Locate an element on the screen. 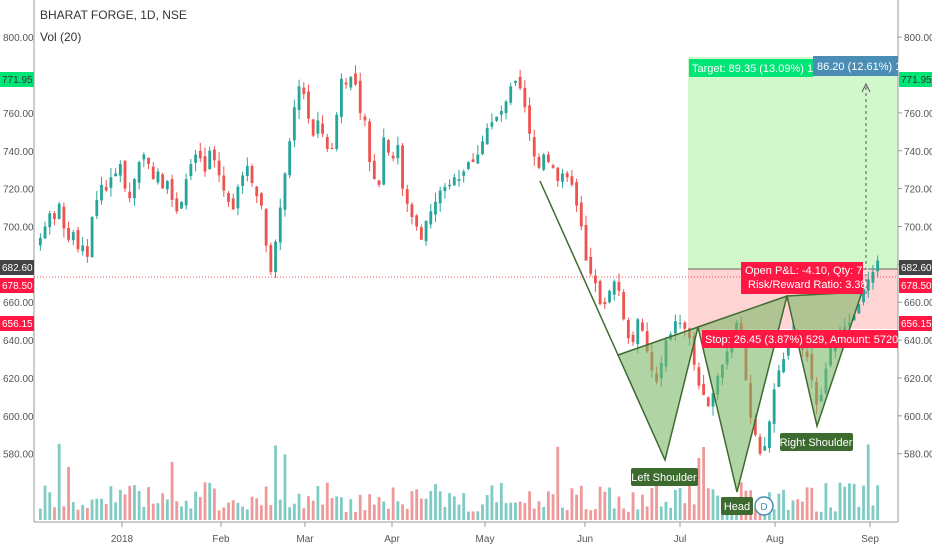  y-tick-label-left: 580.00 is located at coordinates (18, 455).